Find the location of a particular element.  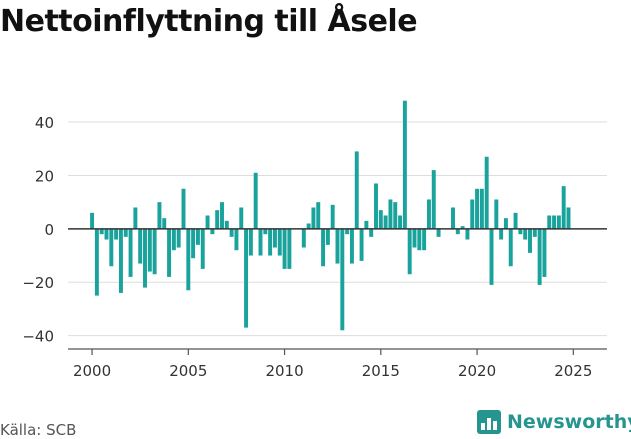

brand: Newsworthy is located at coordinates (554, 422).